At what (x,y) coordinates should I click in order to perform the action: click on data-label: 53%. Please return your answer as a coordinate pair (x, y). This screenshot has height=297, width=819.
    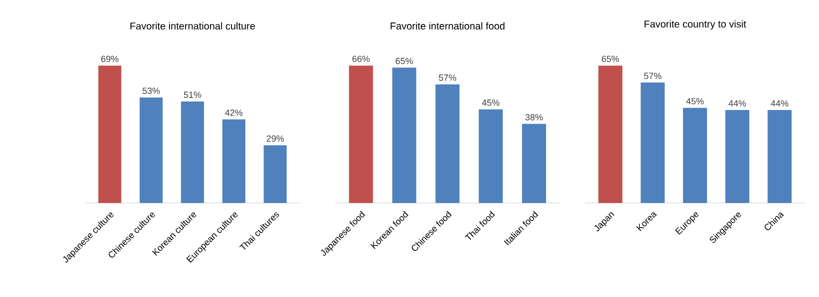
    Looking at the image, I should click on (151, 91).